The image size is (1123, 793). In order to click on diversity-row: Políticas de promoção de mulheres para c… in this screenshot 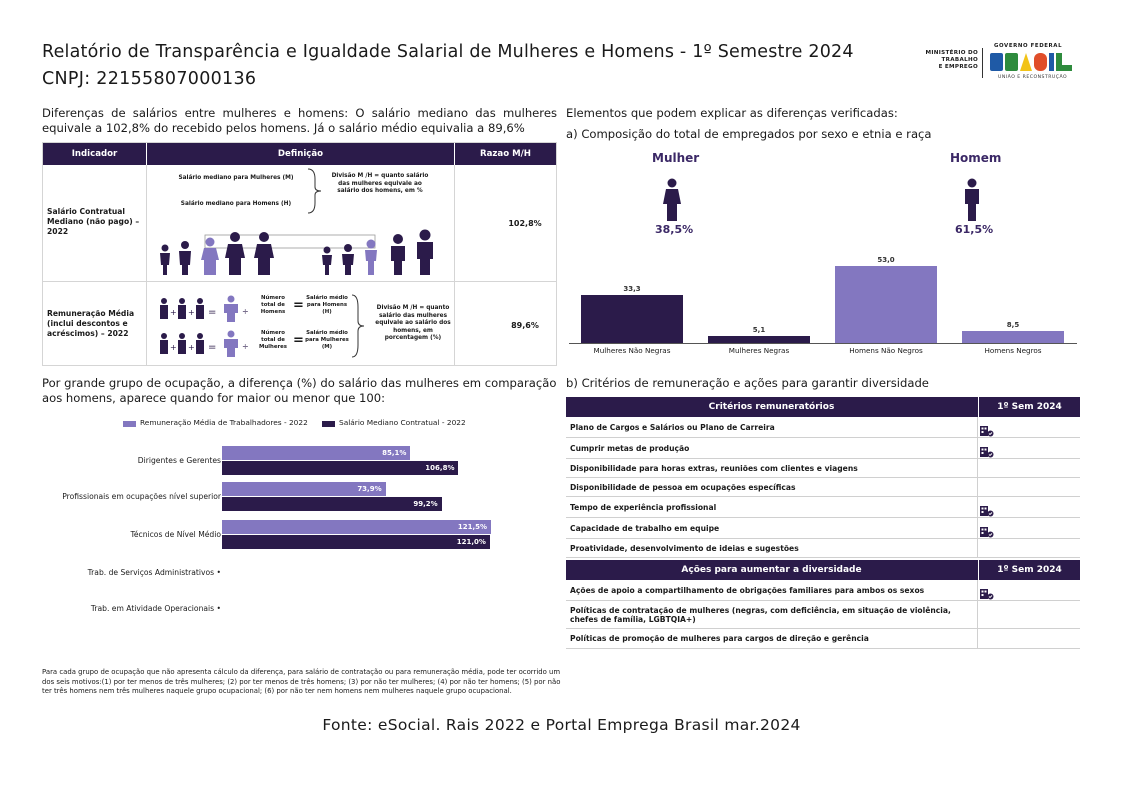, I will do `click(823, 639)`.